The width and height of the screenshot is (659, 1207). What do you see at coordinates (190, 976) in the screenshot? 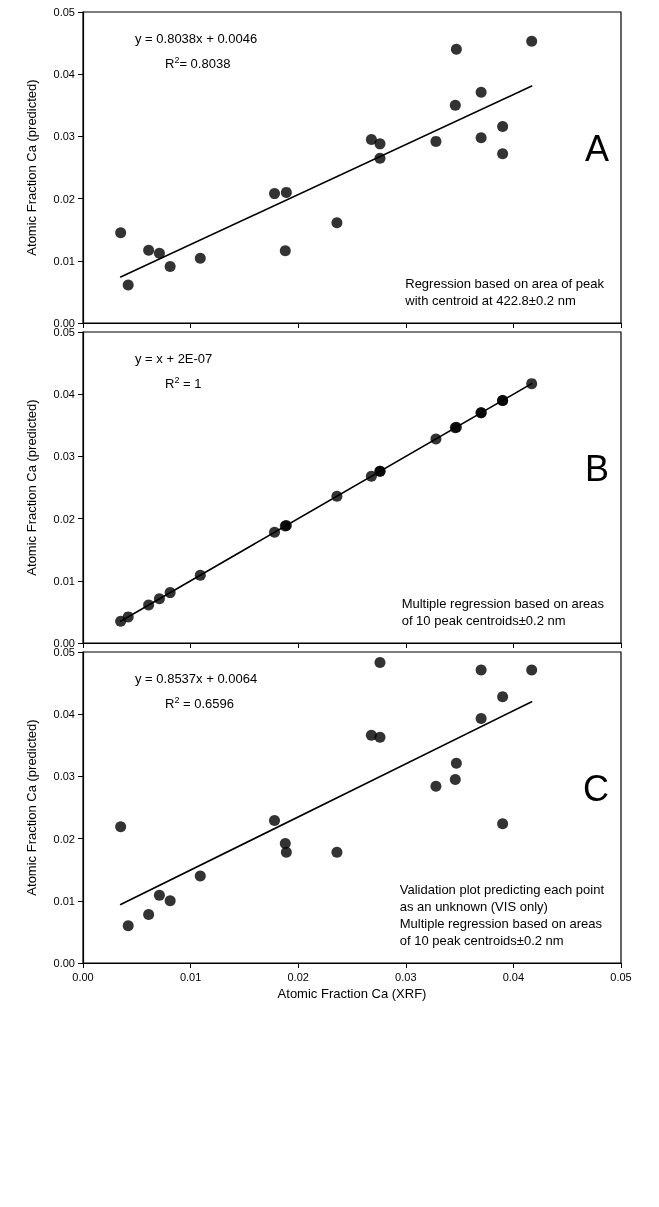
I see `x-tick-label: 0.01` at bounding box center [190, 976].